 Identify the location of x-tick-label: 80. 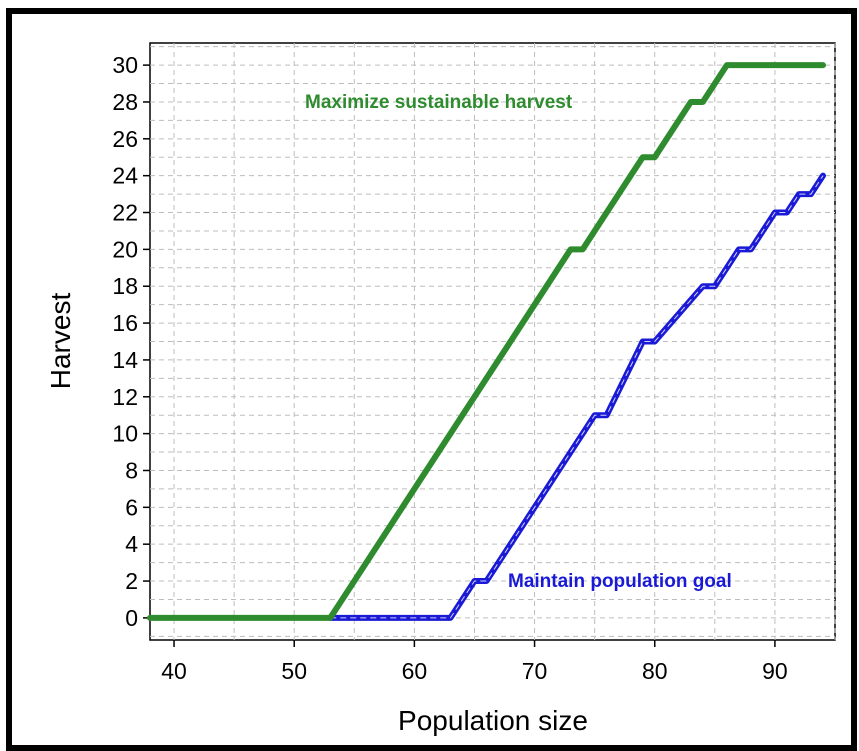
(655, 671).